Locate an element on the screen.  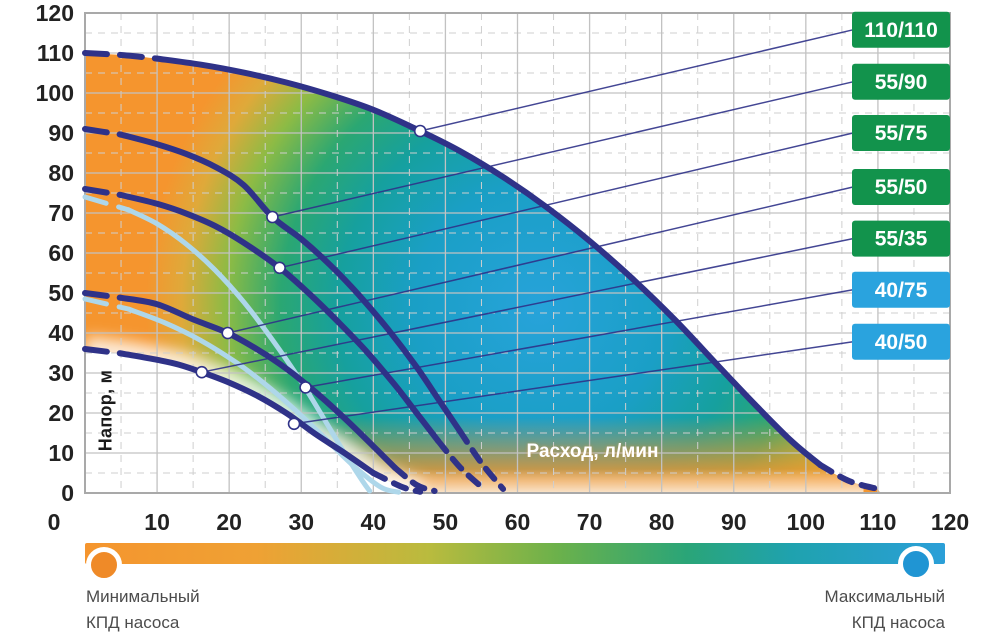
x-tick-label-30: 30 is located at coordinates (301, 522).